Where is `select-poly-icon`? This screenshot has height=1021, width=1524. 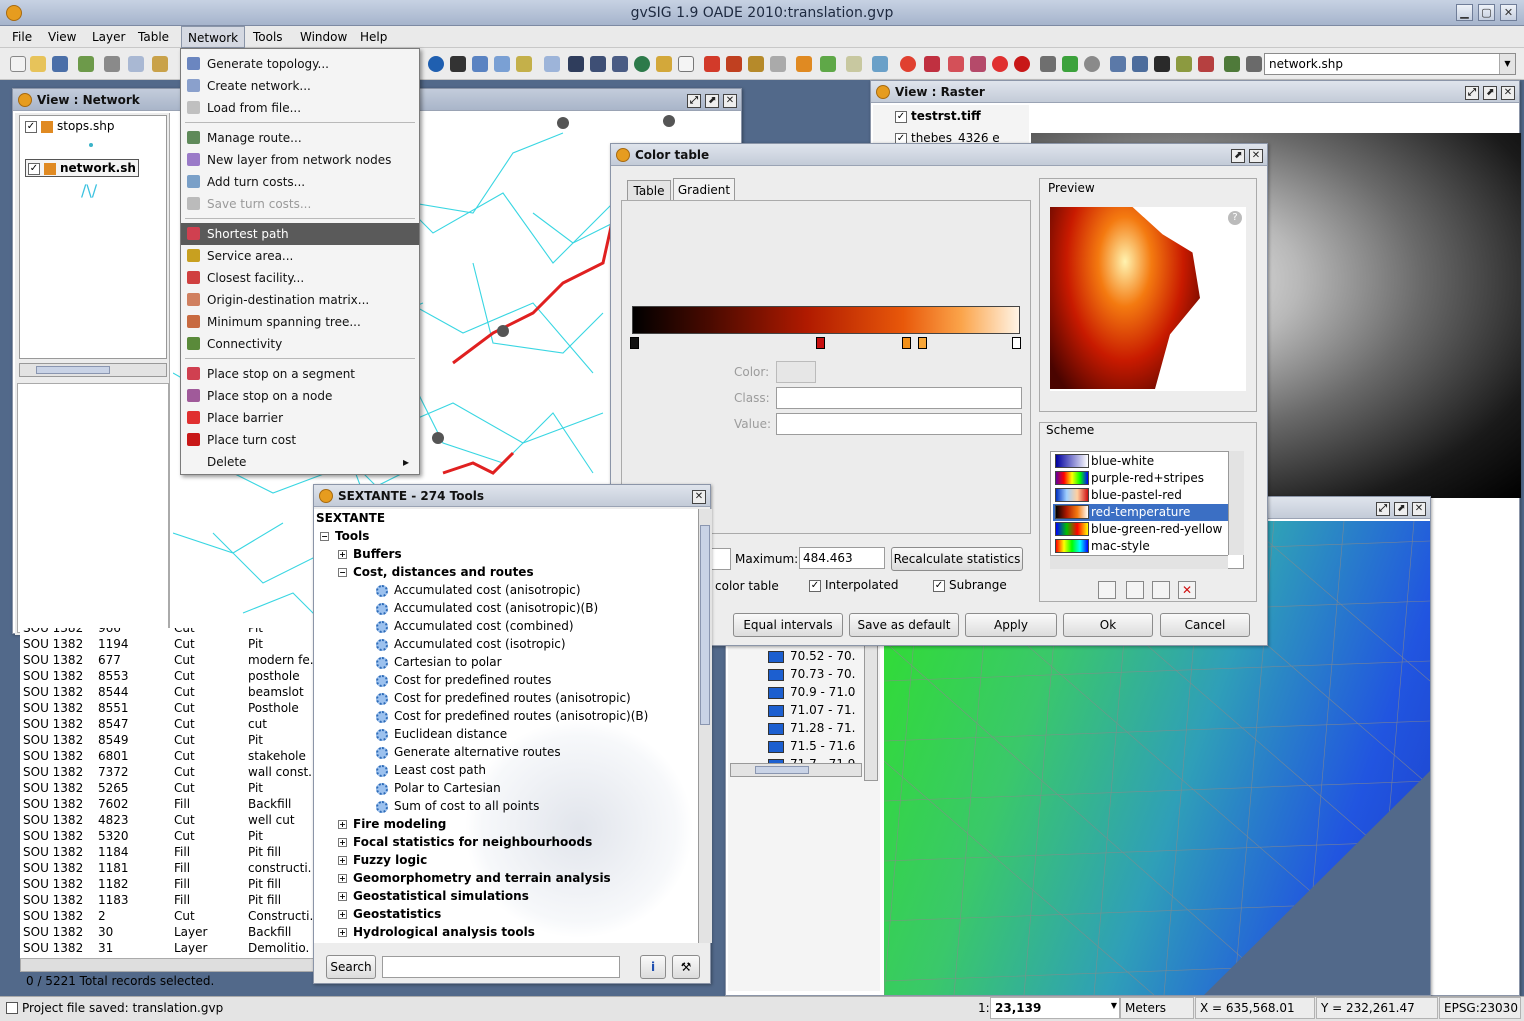 select-poly-icon is located at coordinates (620, 64).